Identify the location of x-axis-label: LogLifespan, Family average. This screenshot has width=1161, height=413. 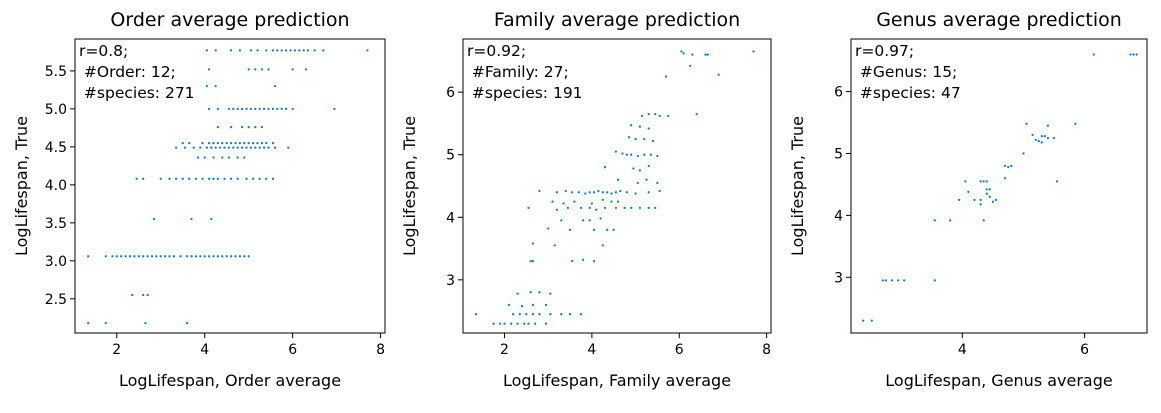
(617, 380).